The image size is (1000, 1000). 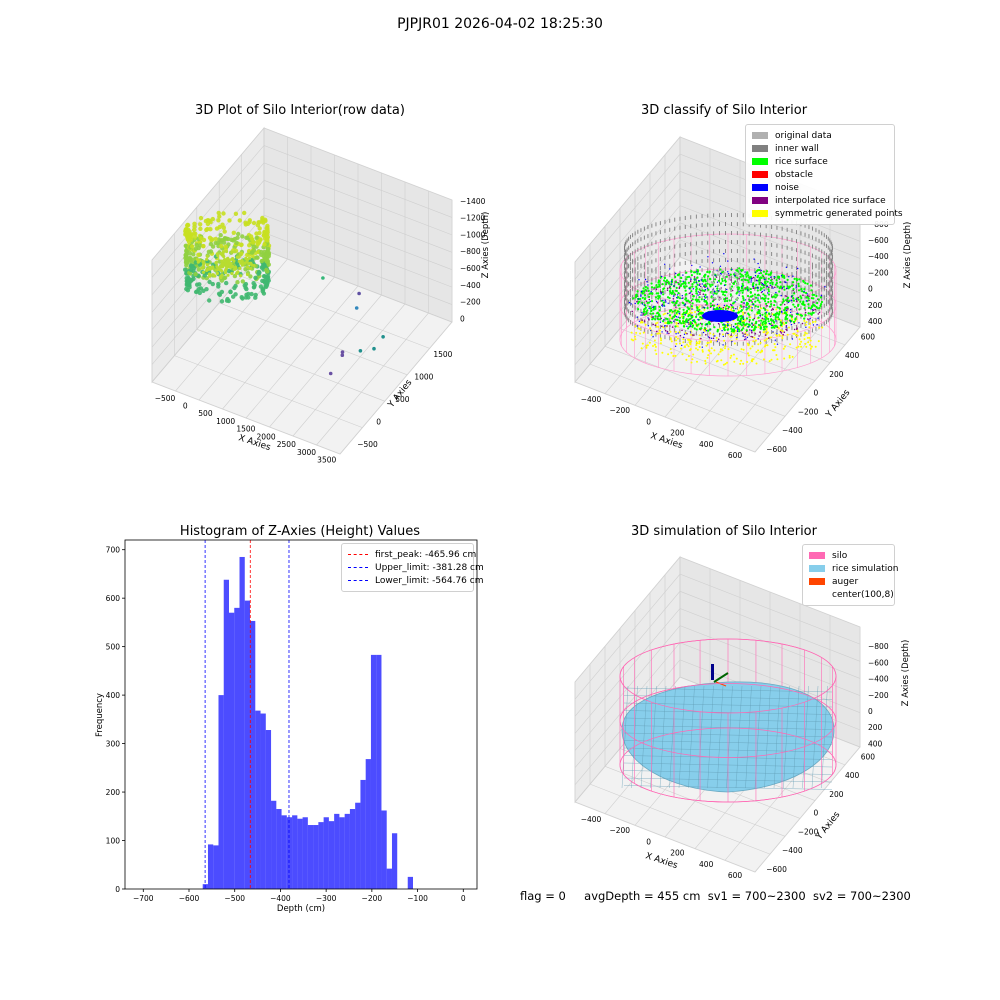 I want to click on panel-title-simulation: 3D simulation of Silo Interior, so click(x=724, y=531).